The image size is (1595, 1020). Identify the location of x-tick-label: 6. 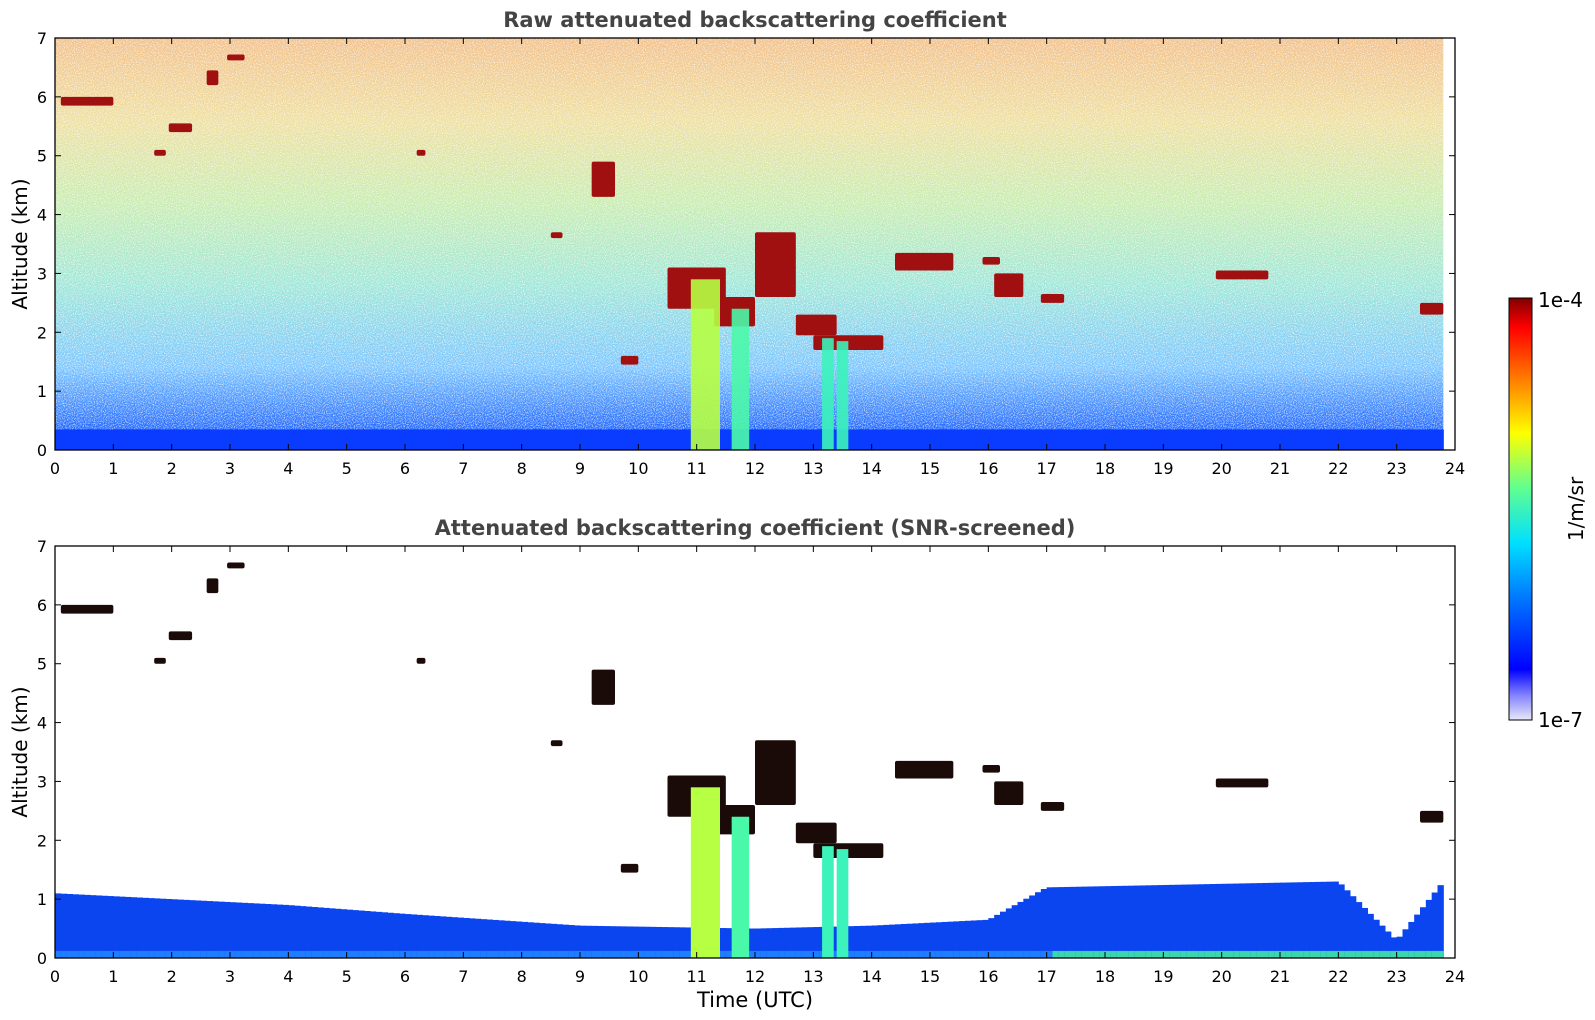
(405, 976).